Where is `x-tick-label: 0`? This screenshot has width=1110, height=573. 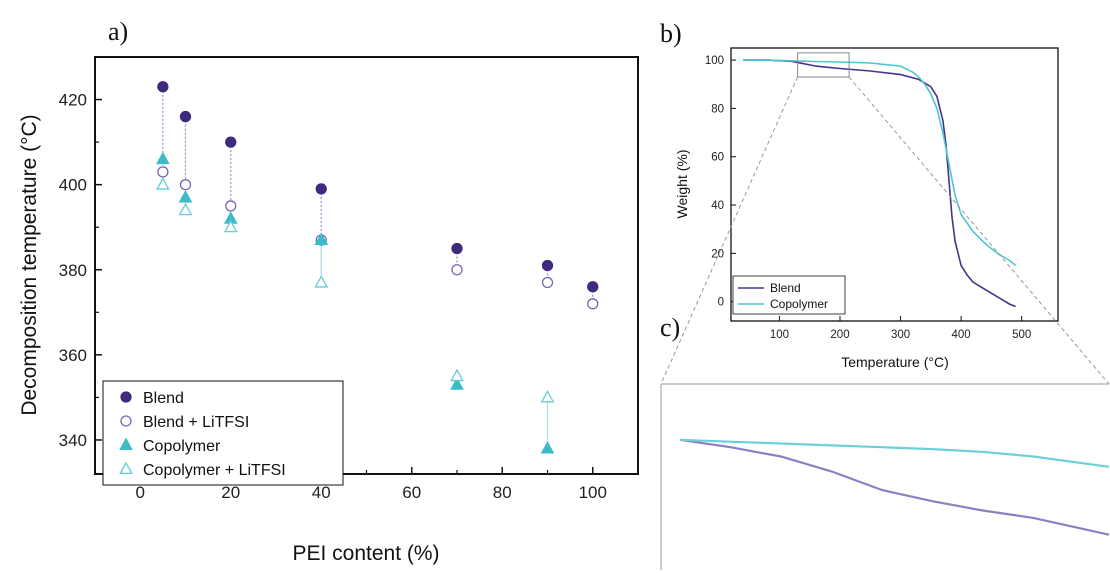 x-tick-label: 0 is located at coordinates (140, 492).